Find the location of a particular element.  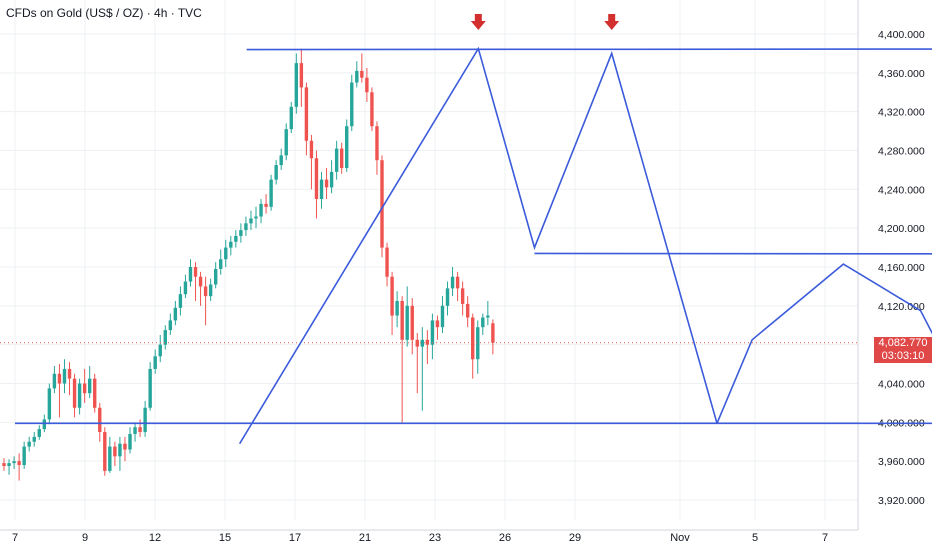

countdown-label: 03:03:10 is located at coordinates (903, 356).